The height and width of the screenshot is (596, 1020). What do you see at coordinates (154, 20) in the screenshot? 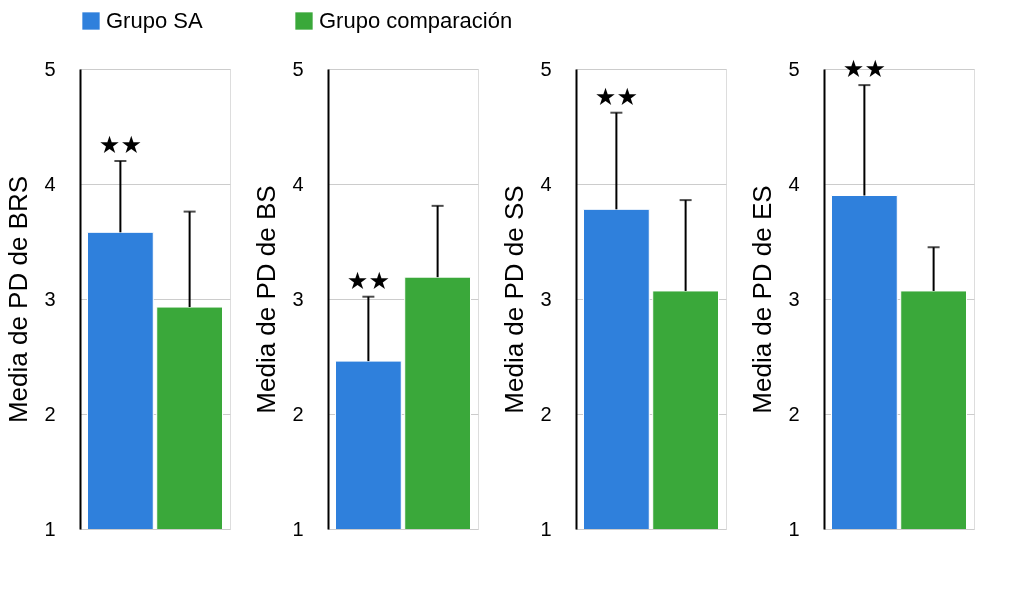
I see `legend-label: Grupo SA` at bounding box center [154, 20].